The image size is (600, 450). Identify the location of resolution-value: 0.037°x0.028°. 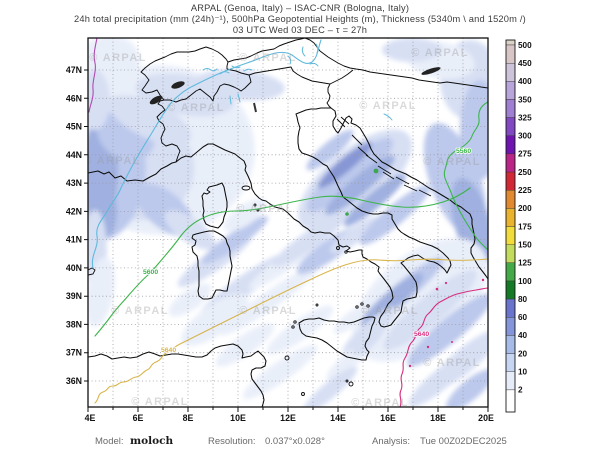
(295, 441).